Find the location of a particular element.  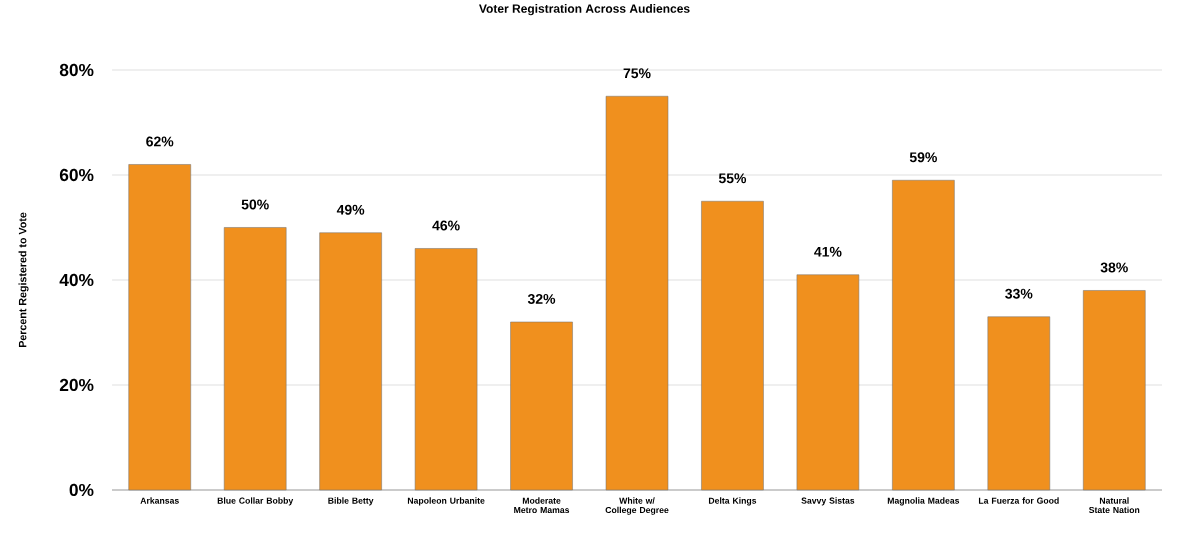

x-tick-label: Natural State Nation is located at coordinates (1114, 505).